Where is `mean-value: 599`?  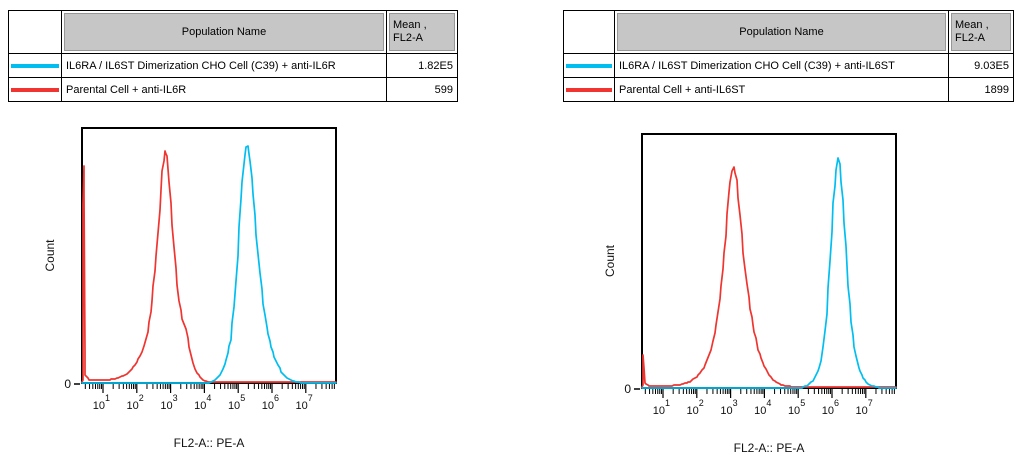
mean-value: 599 is located at coordinates (422, 89).